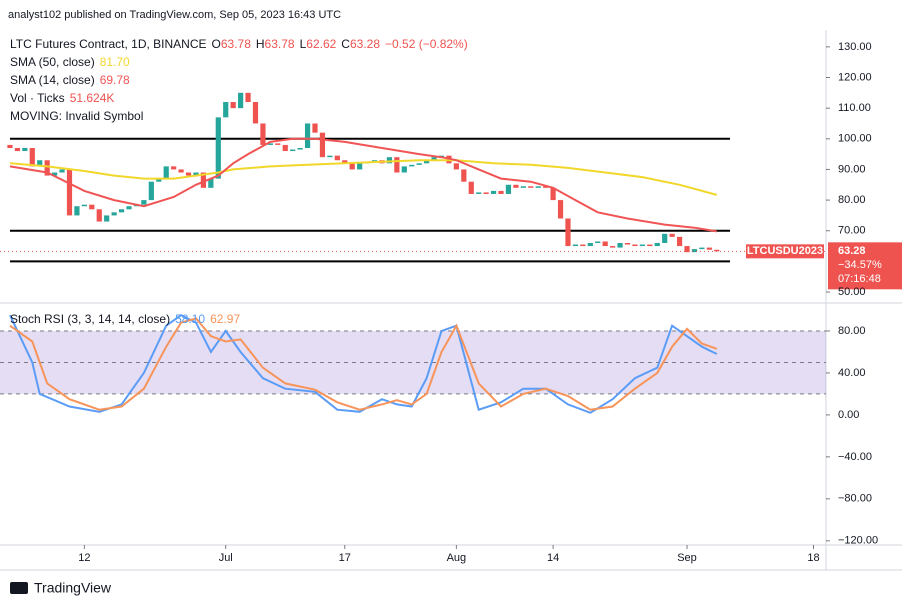 This screenshot has width=902, height=607. Describe the element at coordinates (90, 319) in the screenshot. I see `legend-text: Stoch RSI (3, 3, 14, 14, close)` at that location.